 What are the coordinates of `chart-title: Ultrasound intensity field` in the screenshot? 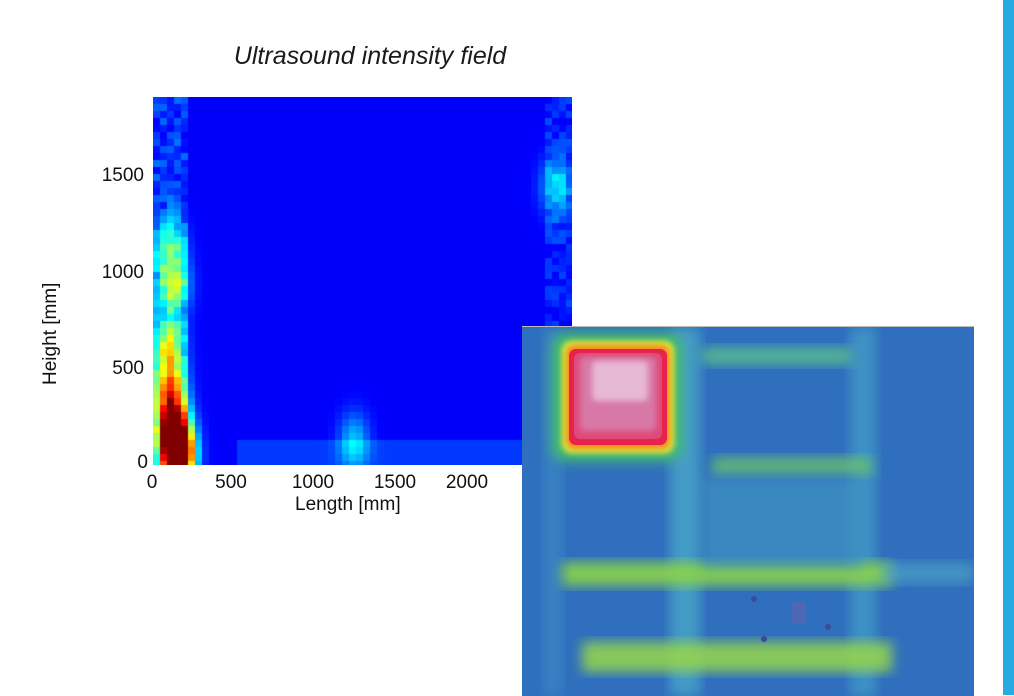 It's located at (370, 56).